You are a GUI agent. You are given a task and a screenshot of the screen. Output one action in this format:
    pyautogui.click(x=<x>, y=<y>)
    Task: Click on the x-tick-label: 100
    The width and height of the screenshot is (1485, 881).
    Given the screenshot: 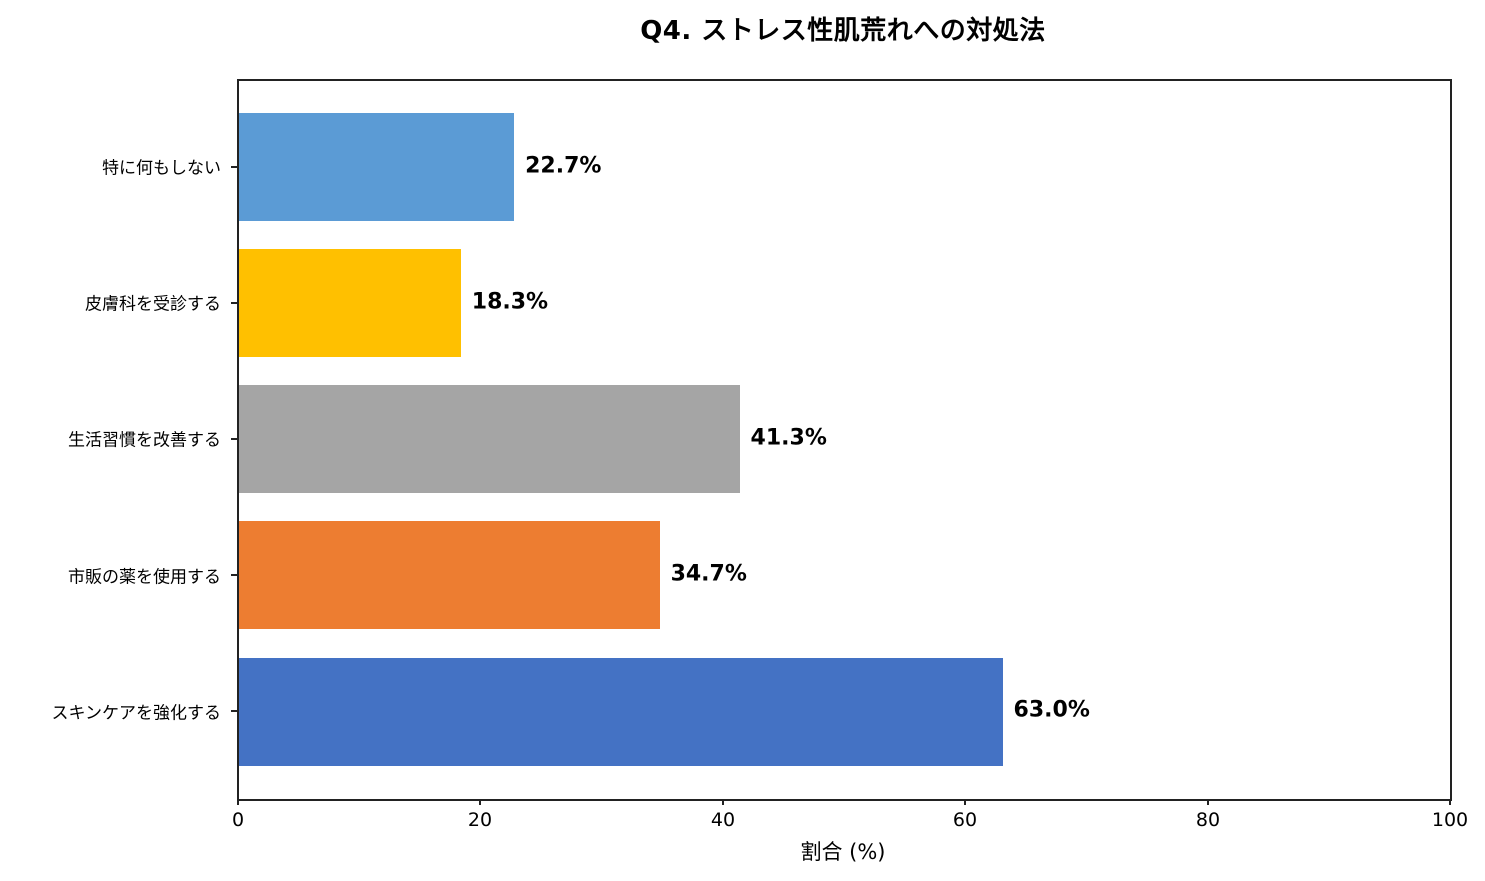 What is the action you would take?
    pyautogui.click(x=1450, y=820)
    